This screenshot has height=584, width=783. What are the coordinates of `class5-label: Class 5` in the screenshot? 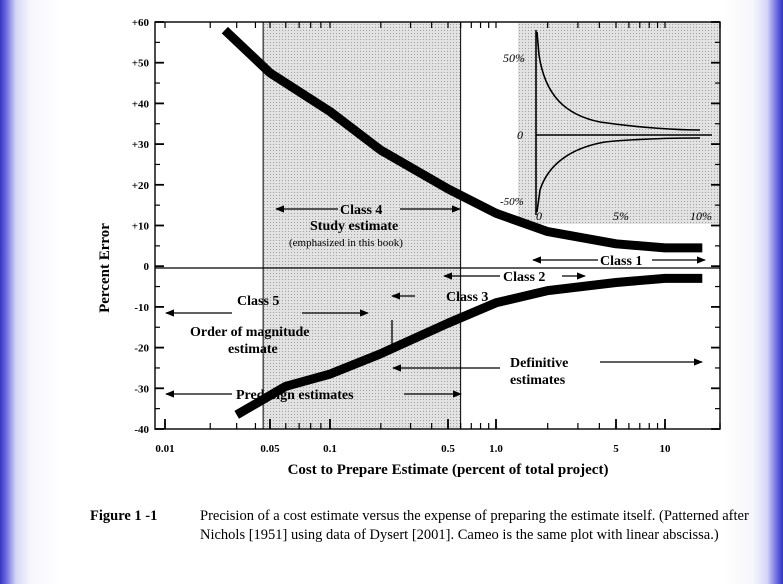 It's located at (258, 301).